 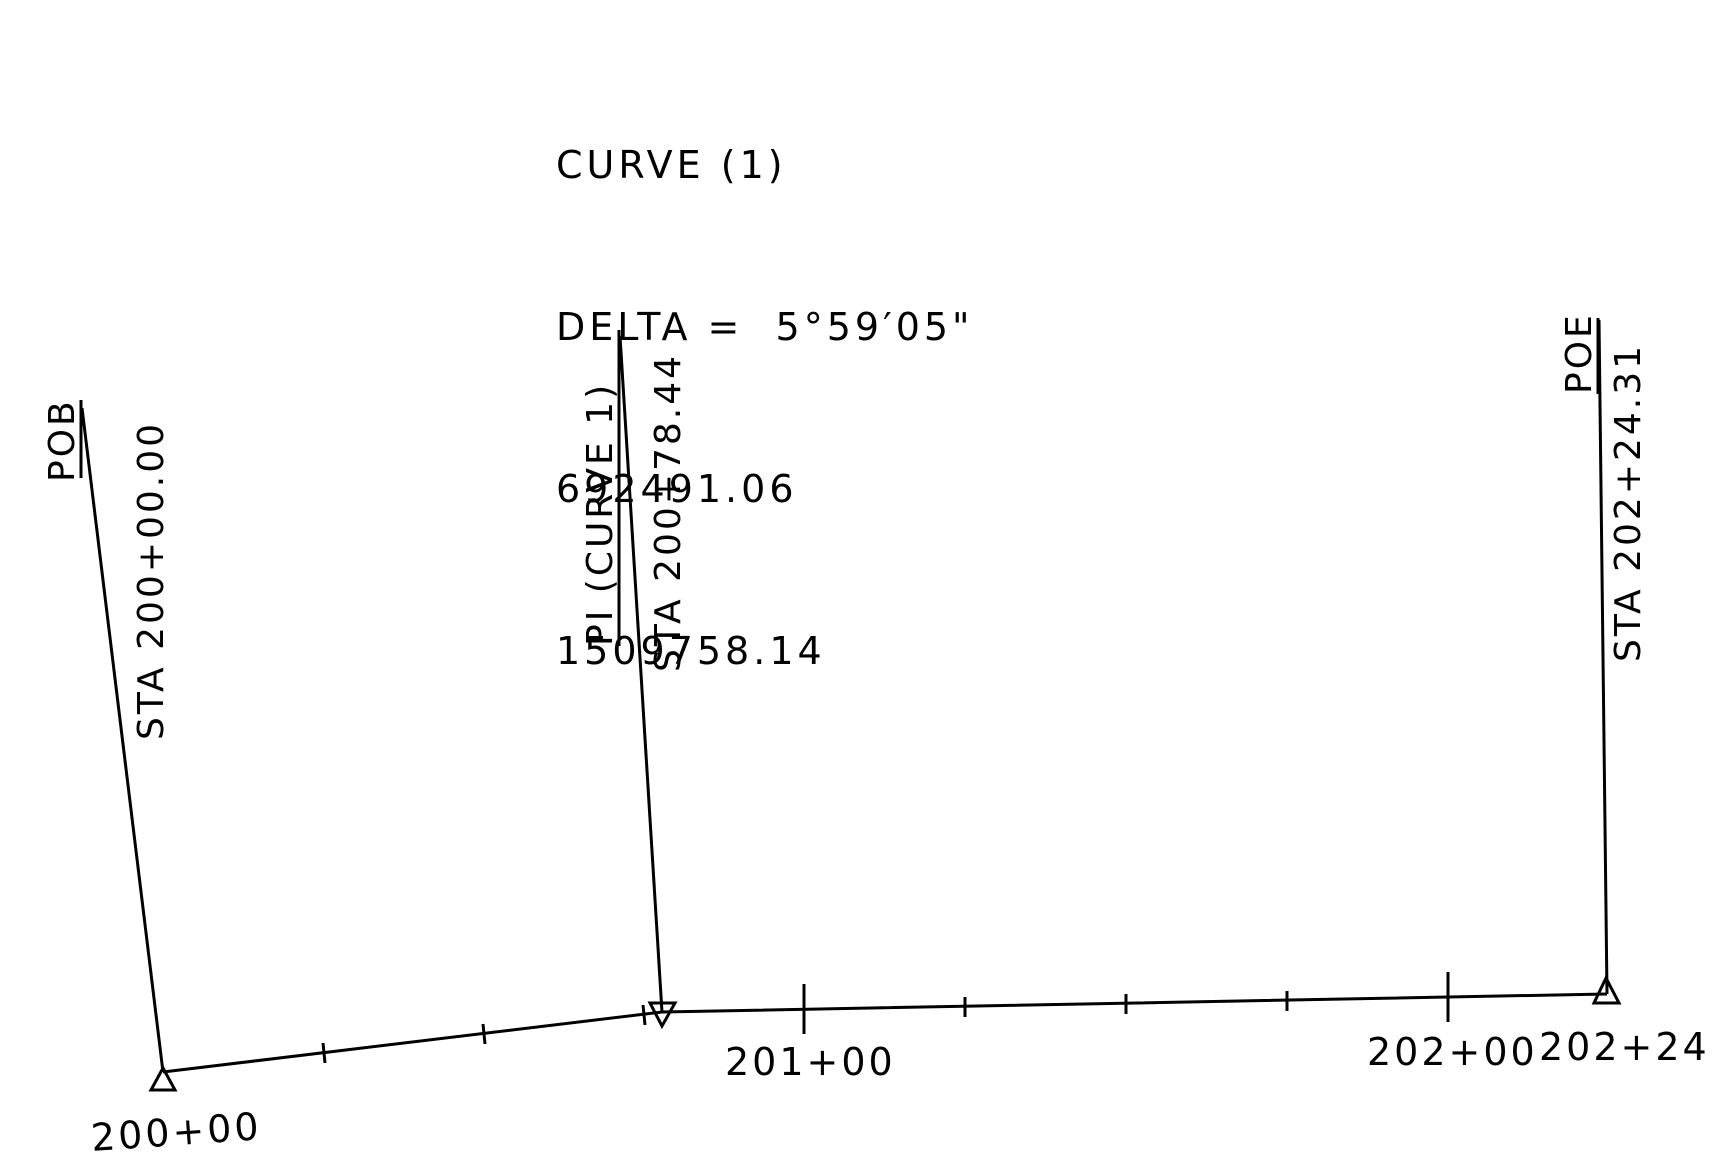 I want to click on station-label-202: 202+00, so click(x=1452, y=1052).